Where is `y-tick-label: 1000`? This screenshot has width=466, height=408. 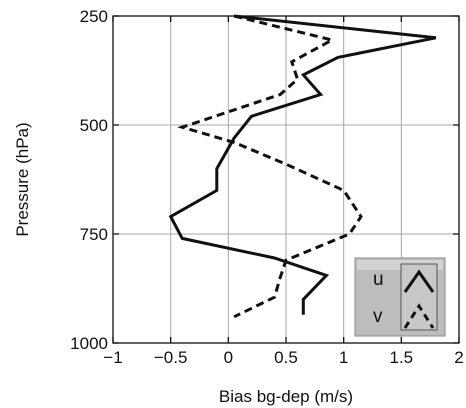
y-tick-label: 1000 is located at coordinates (89, 343).